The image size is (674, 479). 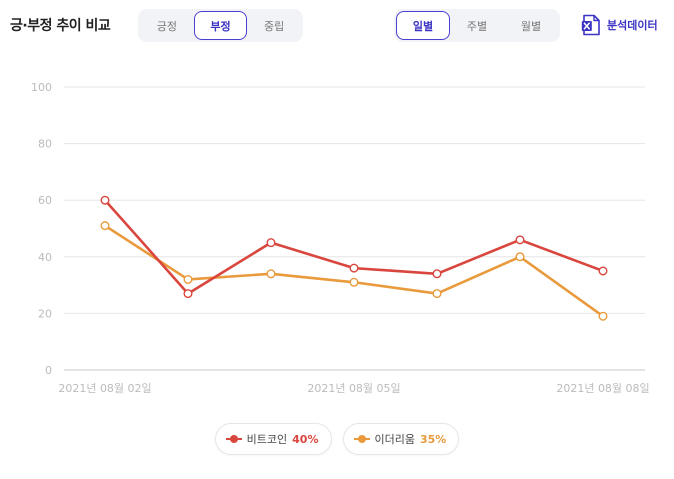 What do you see at coordinates (45, 313) in the screenshot?
I see `y-tick-label: 20` at bounding box center [45, 313].